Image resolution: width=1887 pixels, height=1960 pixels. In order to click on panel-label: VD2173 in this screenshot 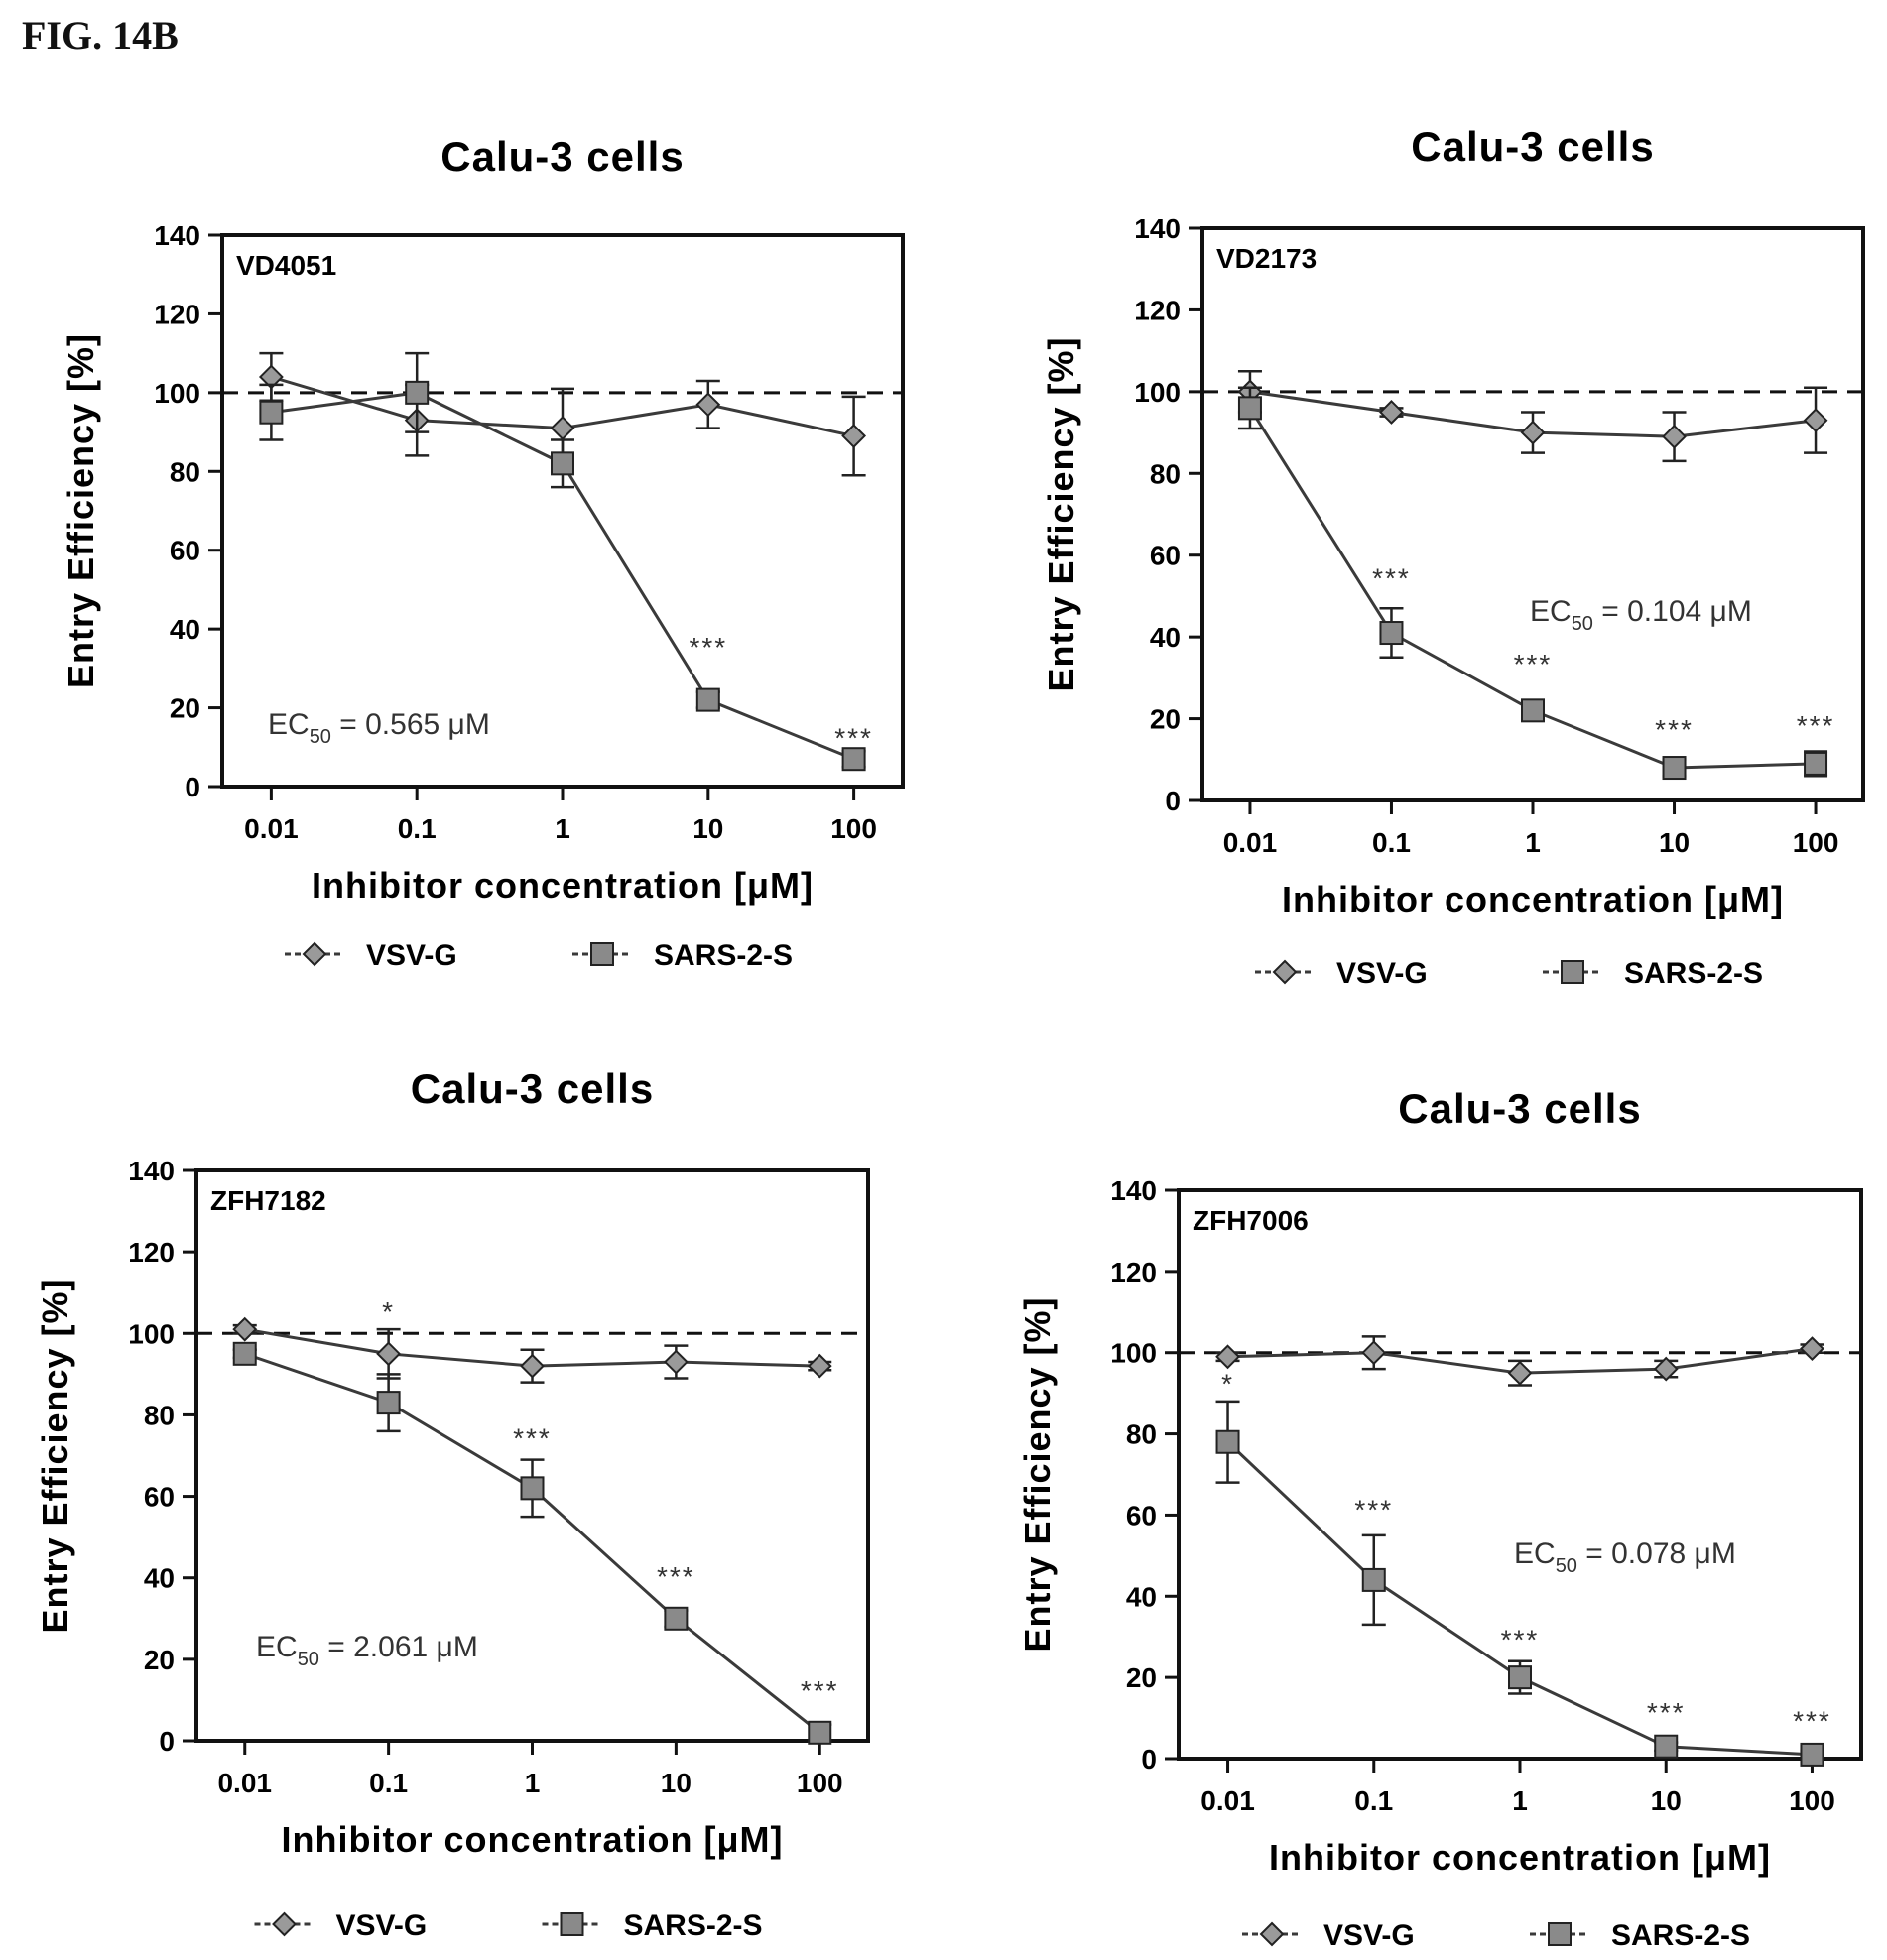, I will do `click(1266, 259)`.